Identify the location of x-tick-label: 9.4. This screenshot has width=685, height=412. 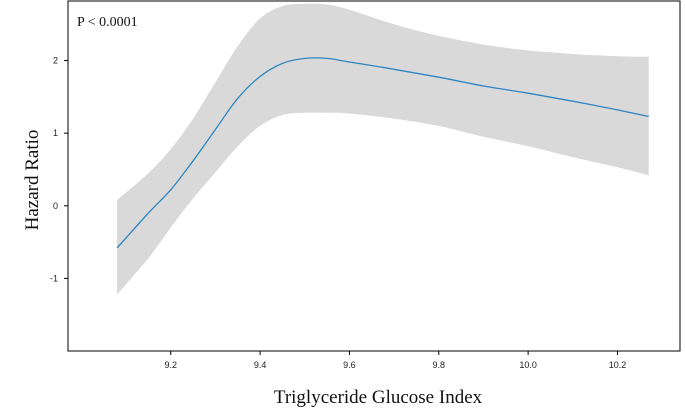
(260, 365).